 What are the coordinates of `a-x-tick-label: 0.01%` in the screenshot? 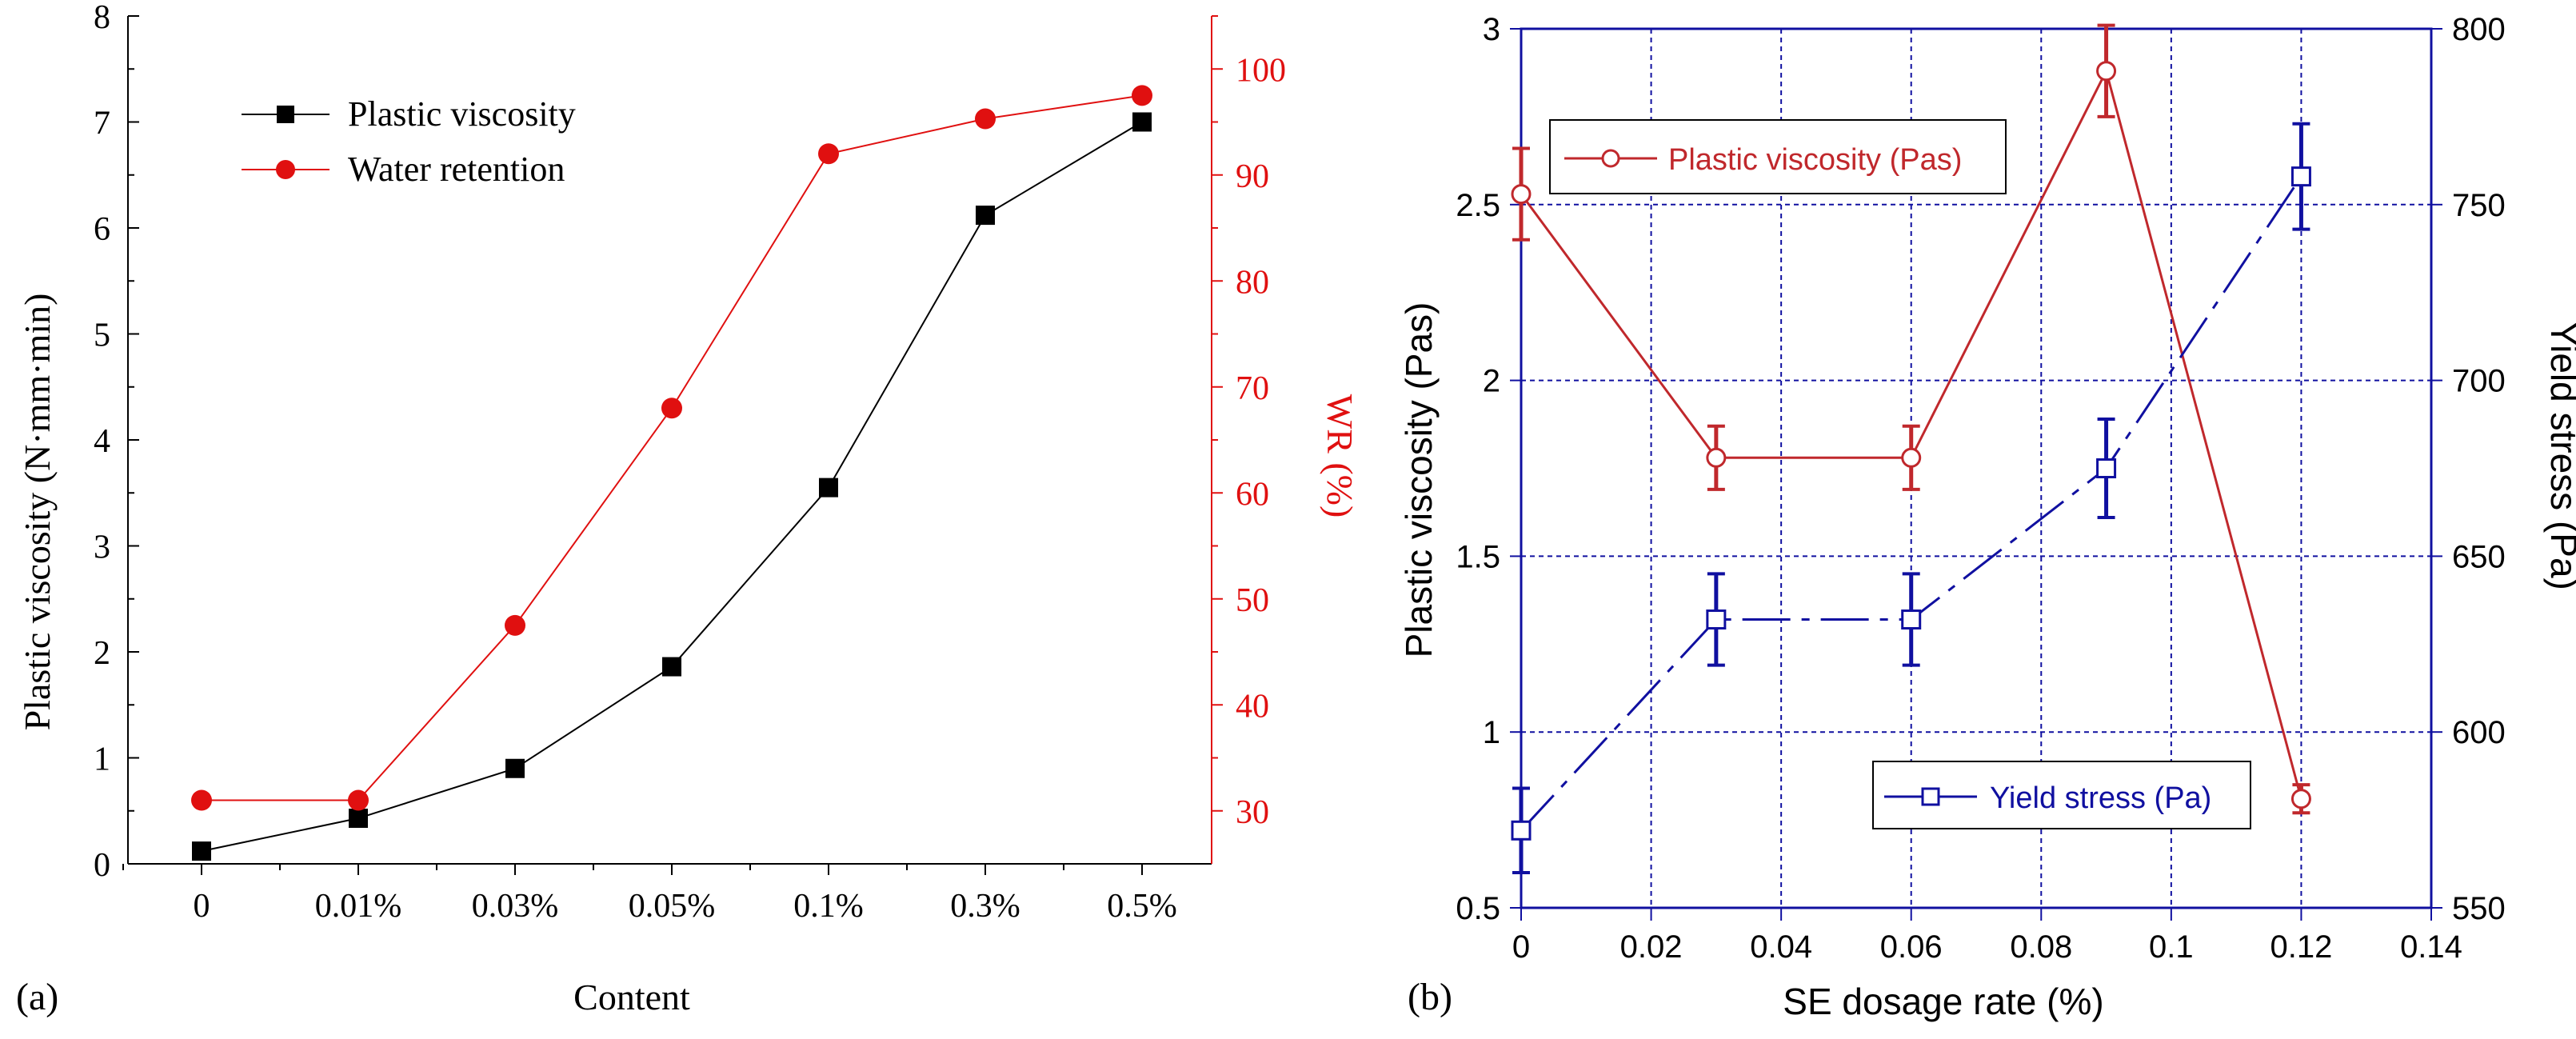 It's located at (359, 906).